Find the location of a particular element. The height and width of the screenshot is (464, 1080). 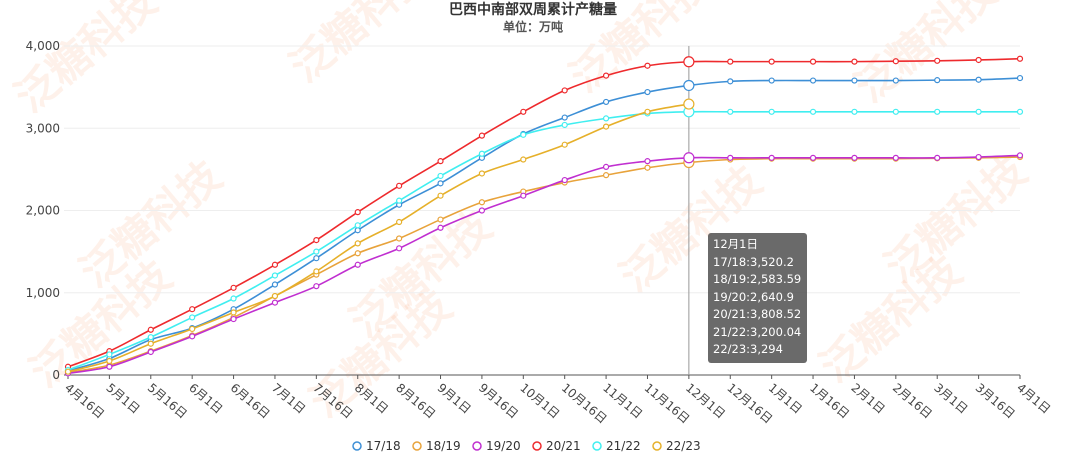

x-tick-label: 6月16日 is located at coordinates (250, 401).